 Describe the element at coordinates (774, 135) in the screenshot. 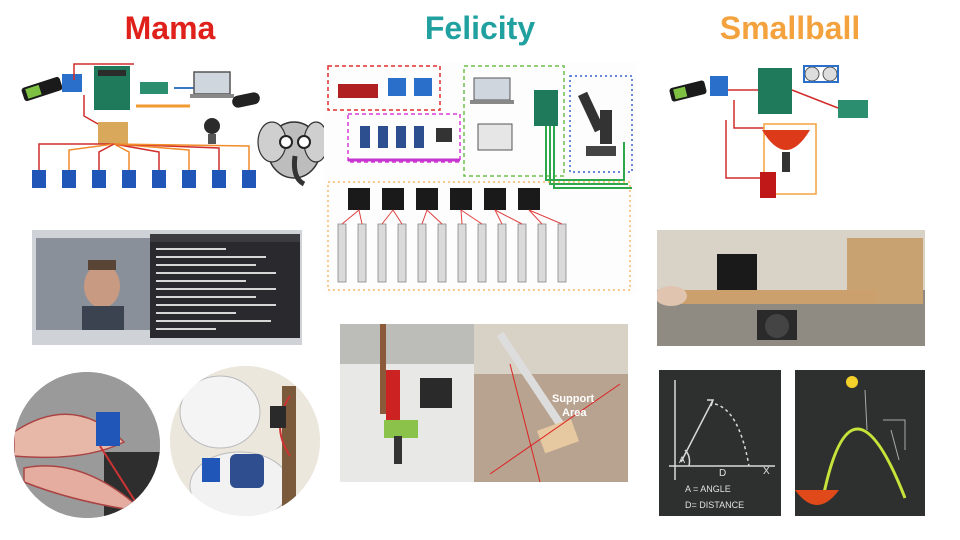

I see `smallball-wiring-diagram` at that location.